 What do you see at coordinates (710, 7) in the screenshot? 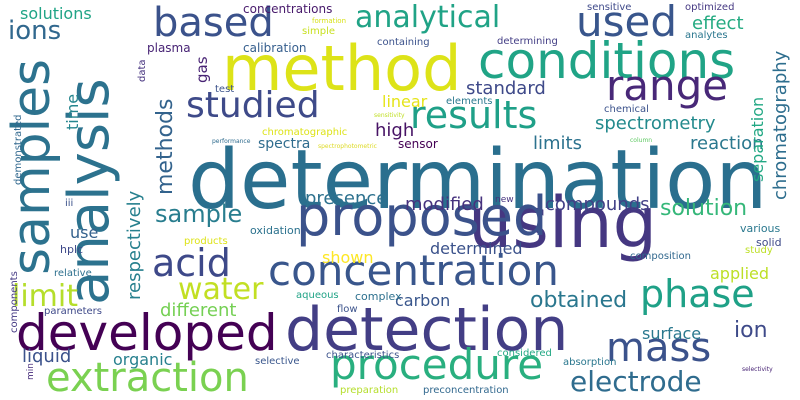
I see `word-optimized: optimized` at bounding box center [710, 7].